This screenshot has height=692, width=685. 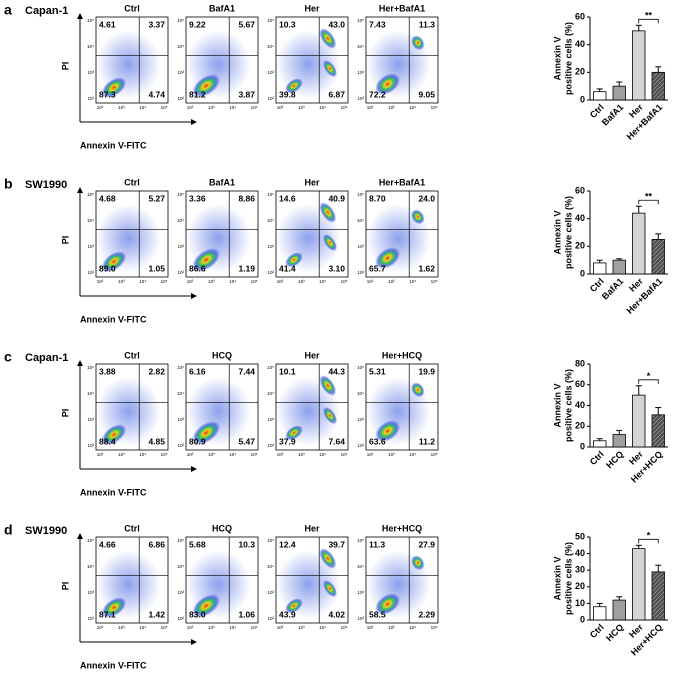 I want to click on quadrant-label: 6.16, so click(x=197, y=371).